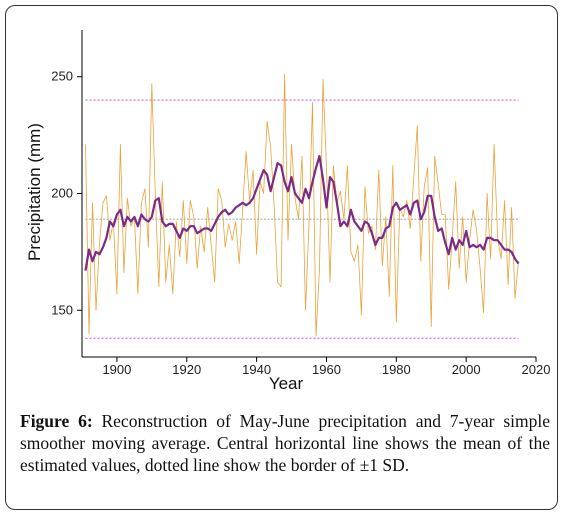 The image size is (566, 519). I want to click on x-tick-label-1: 1920, so click(186, 369).